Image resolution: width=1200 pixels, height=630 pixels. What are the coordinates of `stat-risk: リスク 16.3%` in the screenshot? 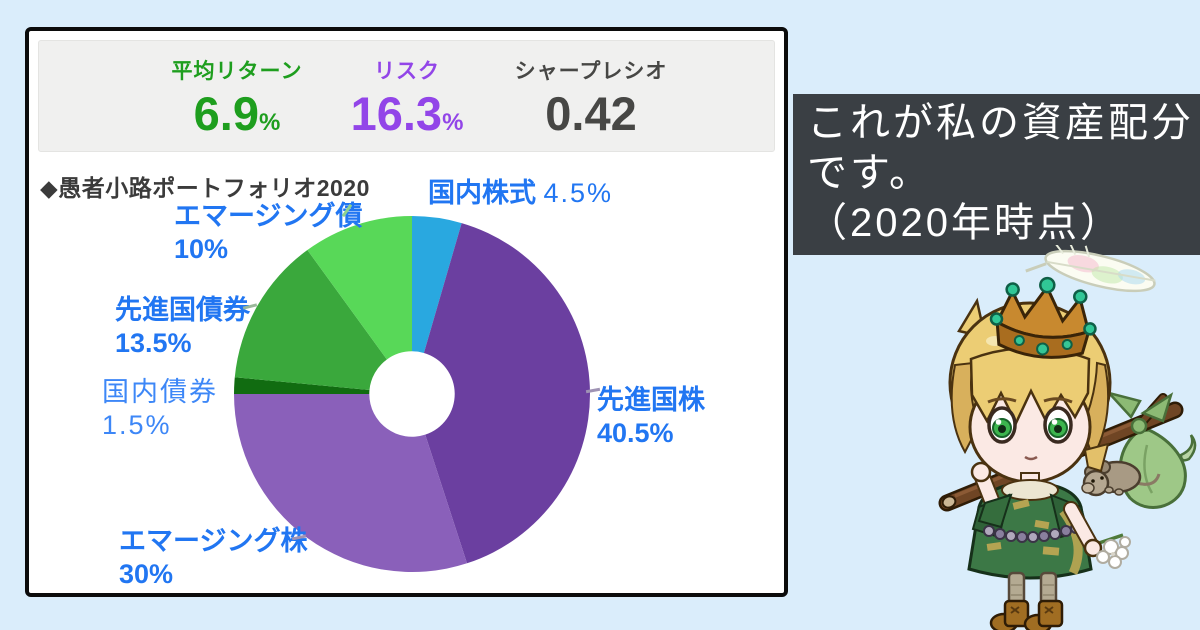 It's located at (407, 96).